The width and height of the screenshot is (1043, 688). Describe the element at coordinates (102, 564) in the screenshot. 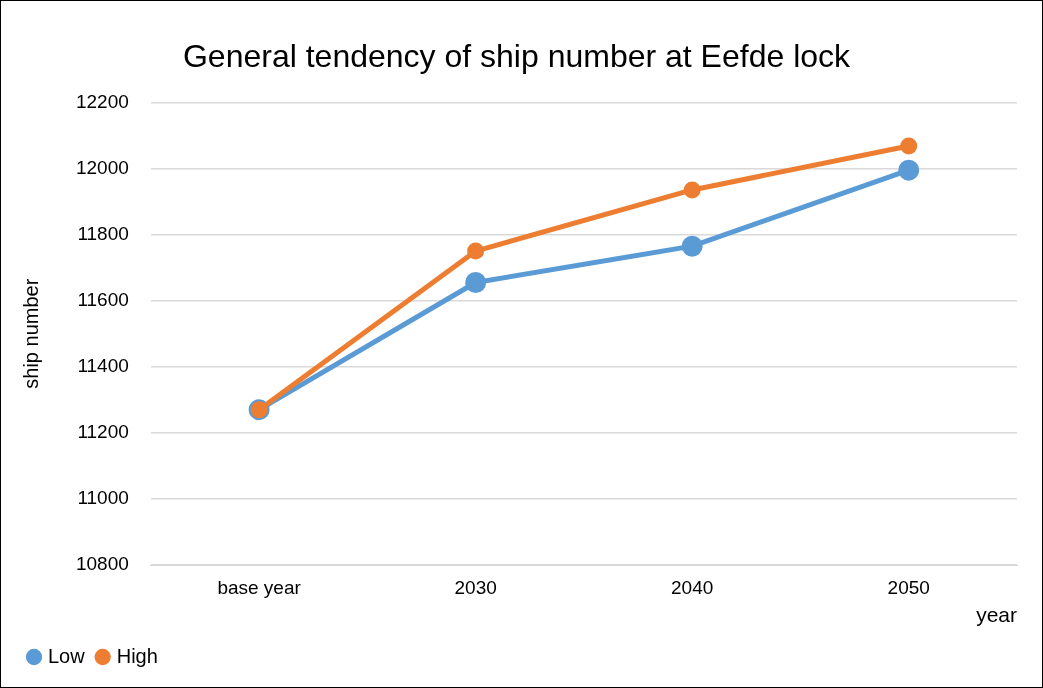

I see `y-tick-label: 10800` at that location.